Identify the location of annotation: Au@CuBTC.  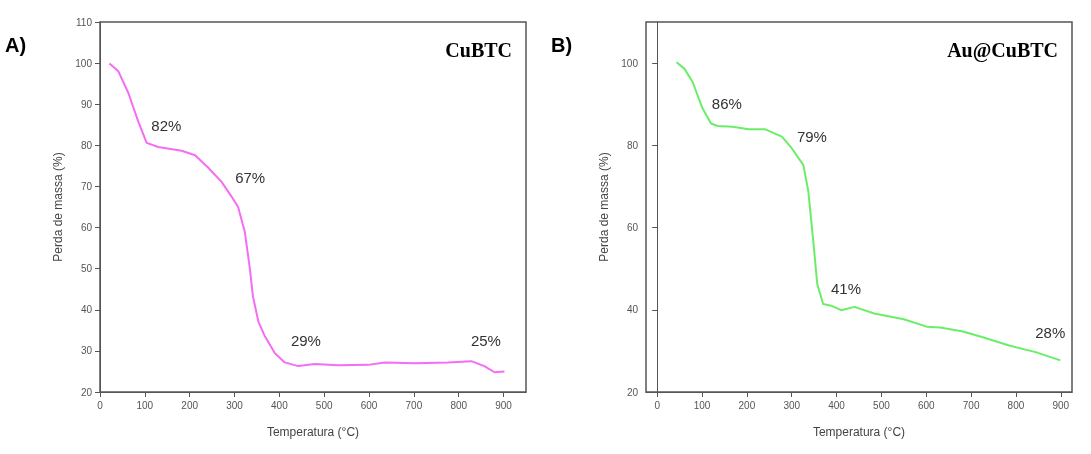
(1002, 50).